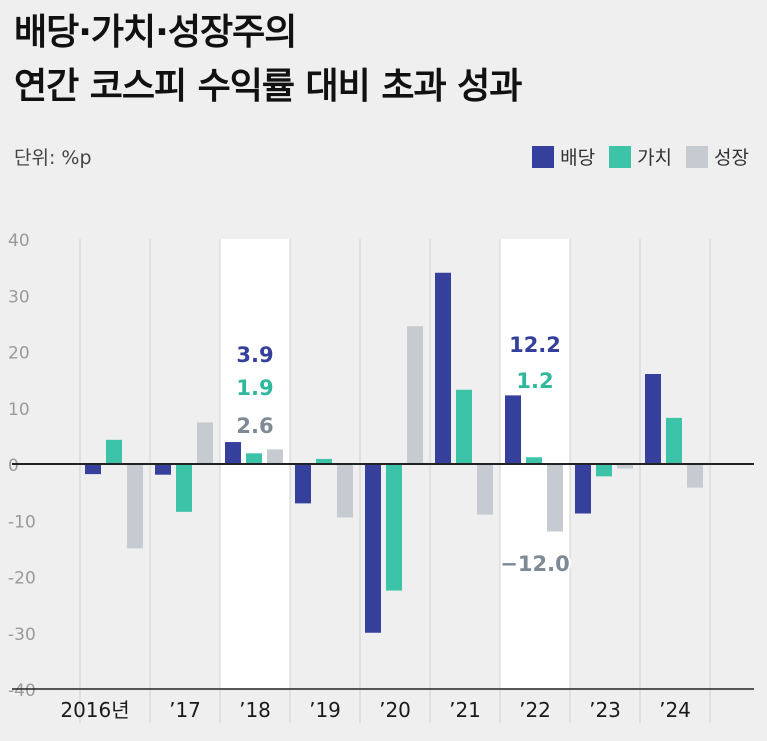 This screenshot has width=767, height=741. What do you see at coordinates (22, 691) in the screenshot?
I see `y-tick-label: -40` at bounding box center [22, 691].